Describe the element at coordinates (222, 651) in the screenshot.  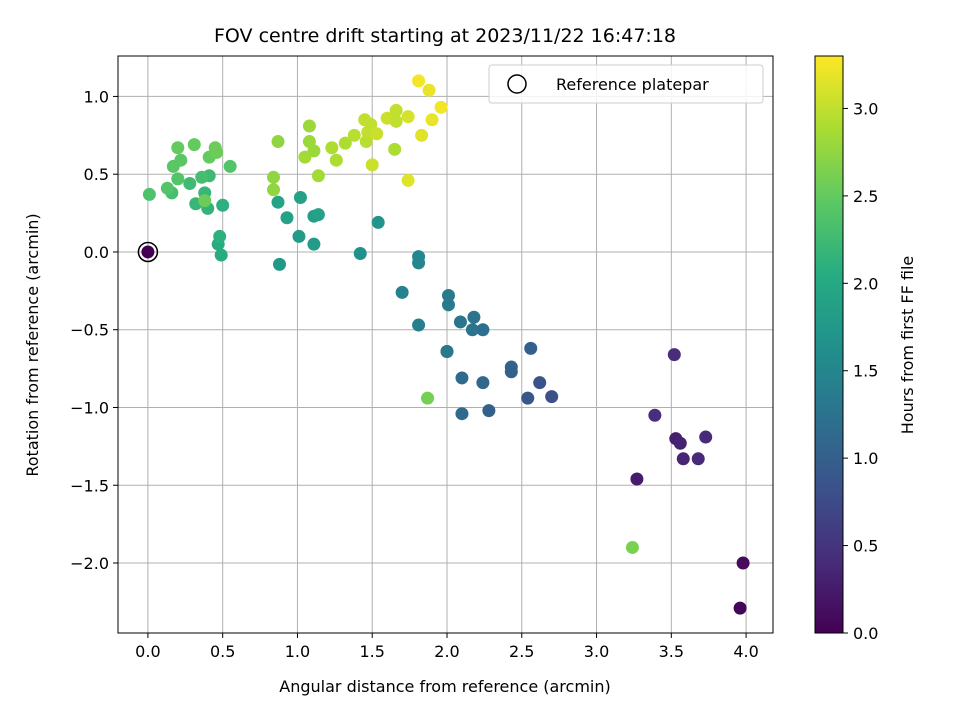
I see `x-tick-label: 0.5` at that location.